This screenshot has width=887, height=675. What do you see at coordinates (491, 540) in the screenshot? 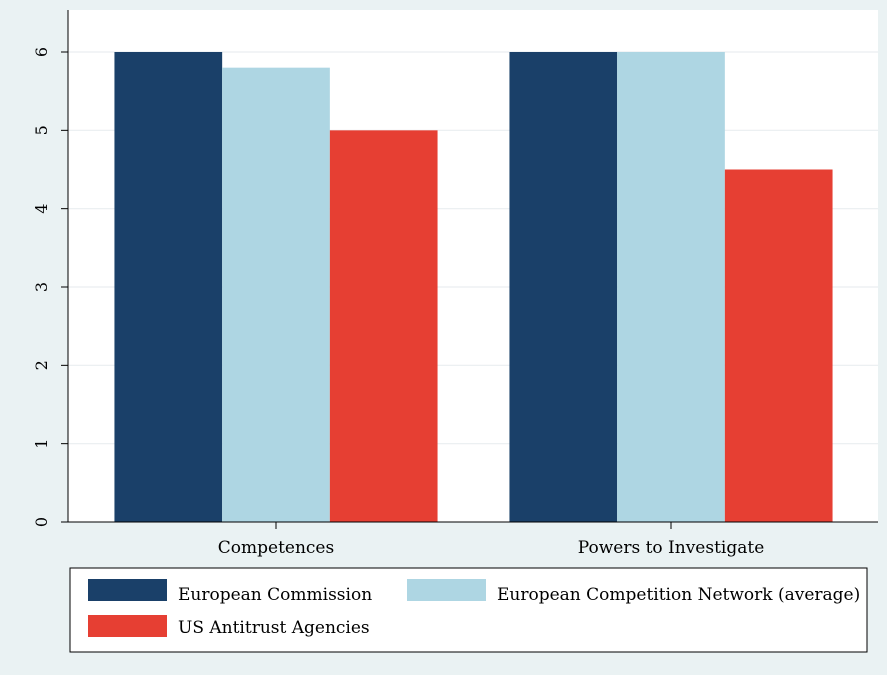
I see `x-axis-labels: Competences Powers to Investigate` at bounding box center [491, 540].